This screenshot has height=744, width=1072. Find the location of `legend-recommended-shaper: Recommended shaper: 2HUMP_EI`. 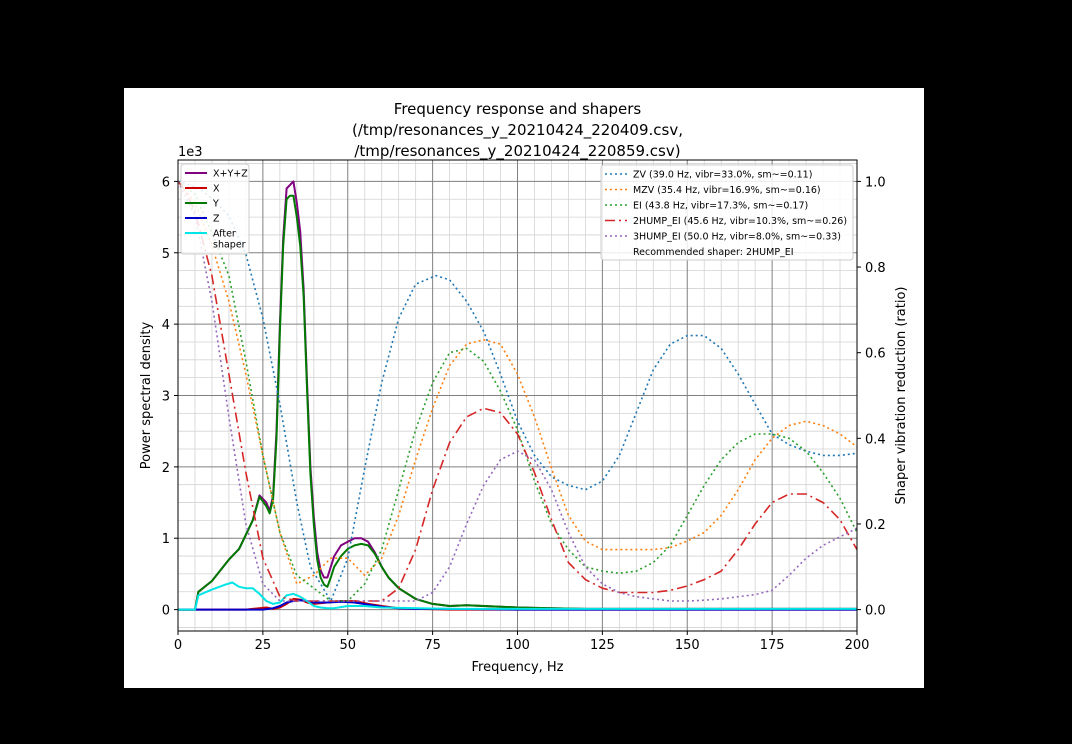

legend-recommended-shaper: Recommended shaper: 2HUMP_EI is located at coordinates (713, 252).